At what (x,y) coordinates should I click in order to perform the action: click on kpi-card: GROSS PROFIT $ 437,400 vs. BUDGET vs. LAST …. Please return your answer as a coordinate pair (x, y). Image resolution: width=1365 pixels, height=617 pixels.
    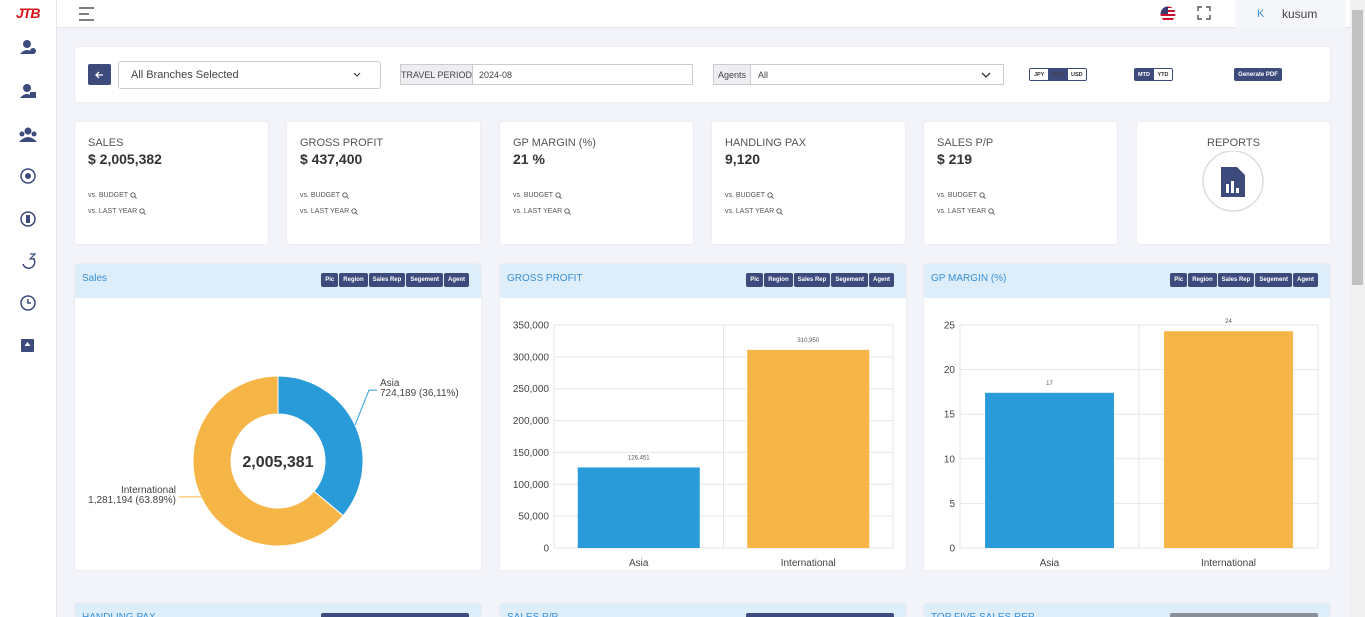
    Looking at the image, I should click on (383, 183).